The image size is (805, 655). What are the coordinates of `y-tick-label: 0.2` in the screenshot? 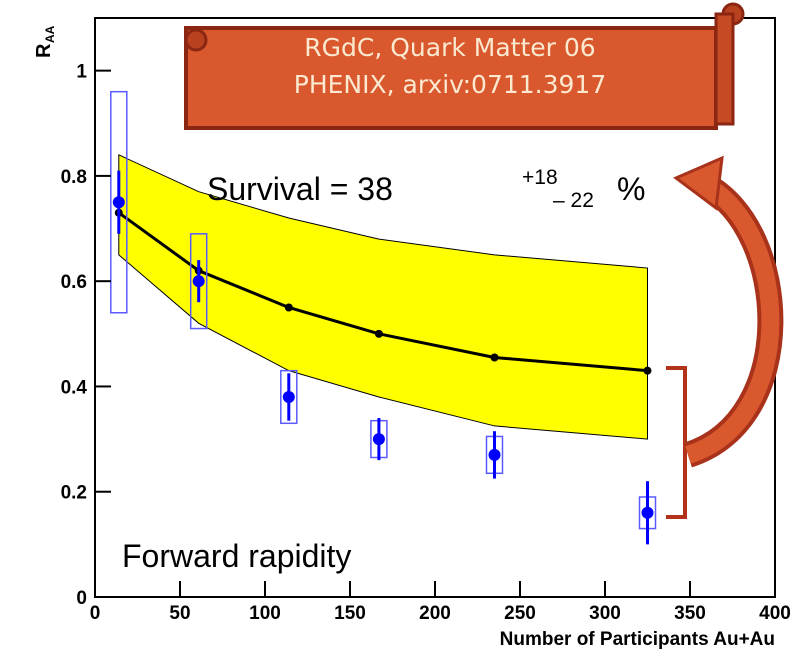 It's located at (74, 493).